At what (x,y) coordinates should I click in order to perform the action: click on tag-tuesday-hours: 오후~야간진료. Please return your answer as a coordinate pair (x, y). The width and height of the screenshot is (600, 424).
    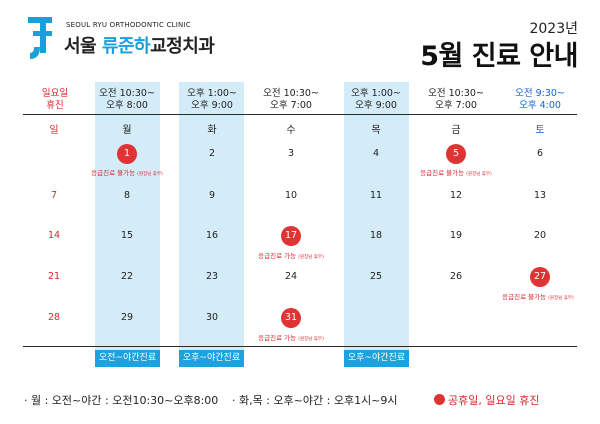
    Looking at the image, I should click on (211, 358).